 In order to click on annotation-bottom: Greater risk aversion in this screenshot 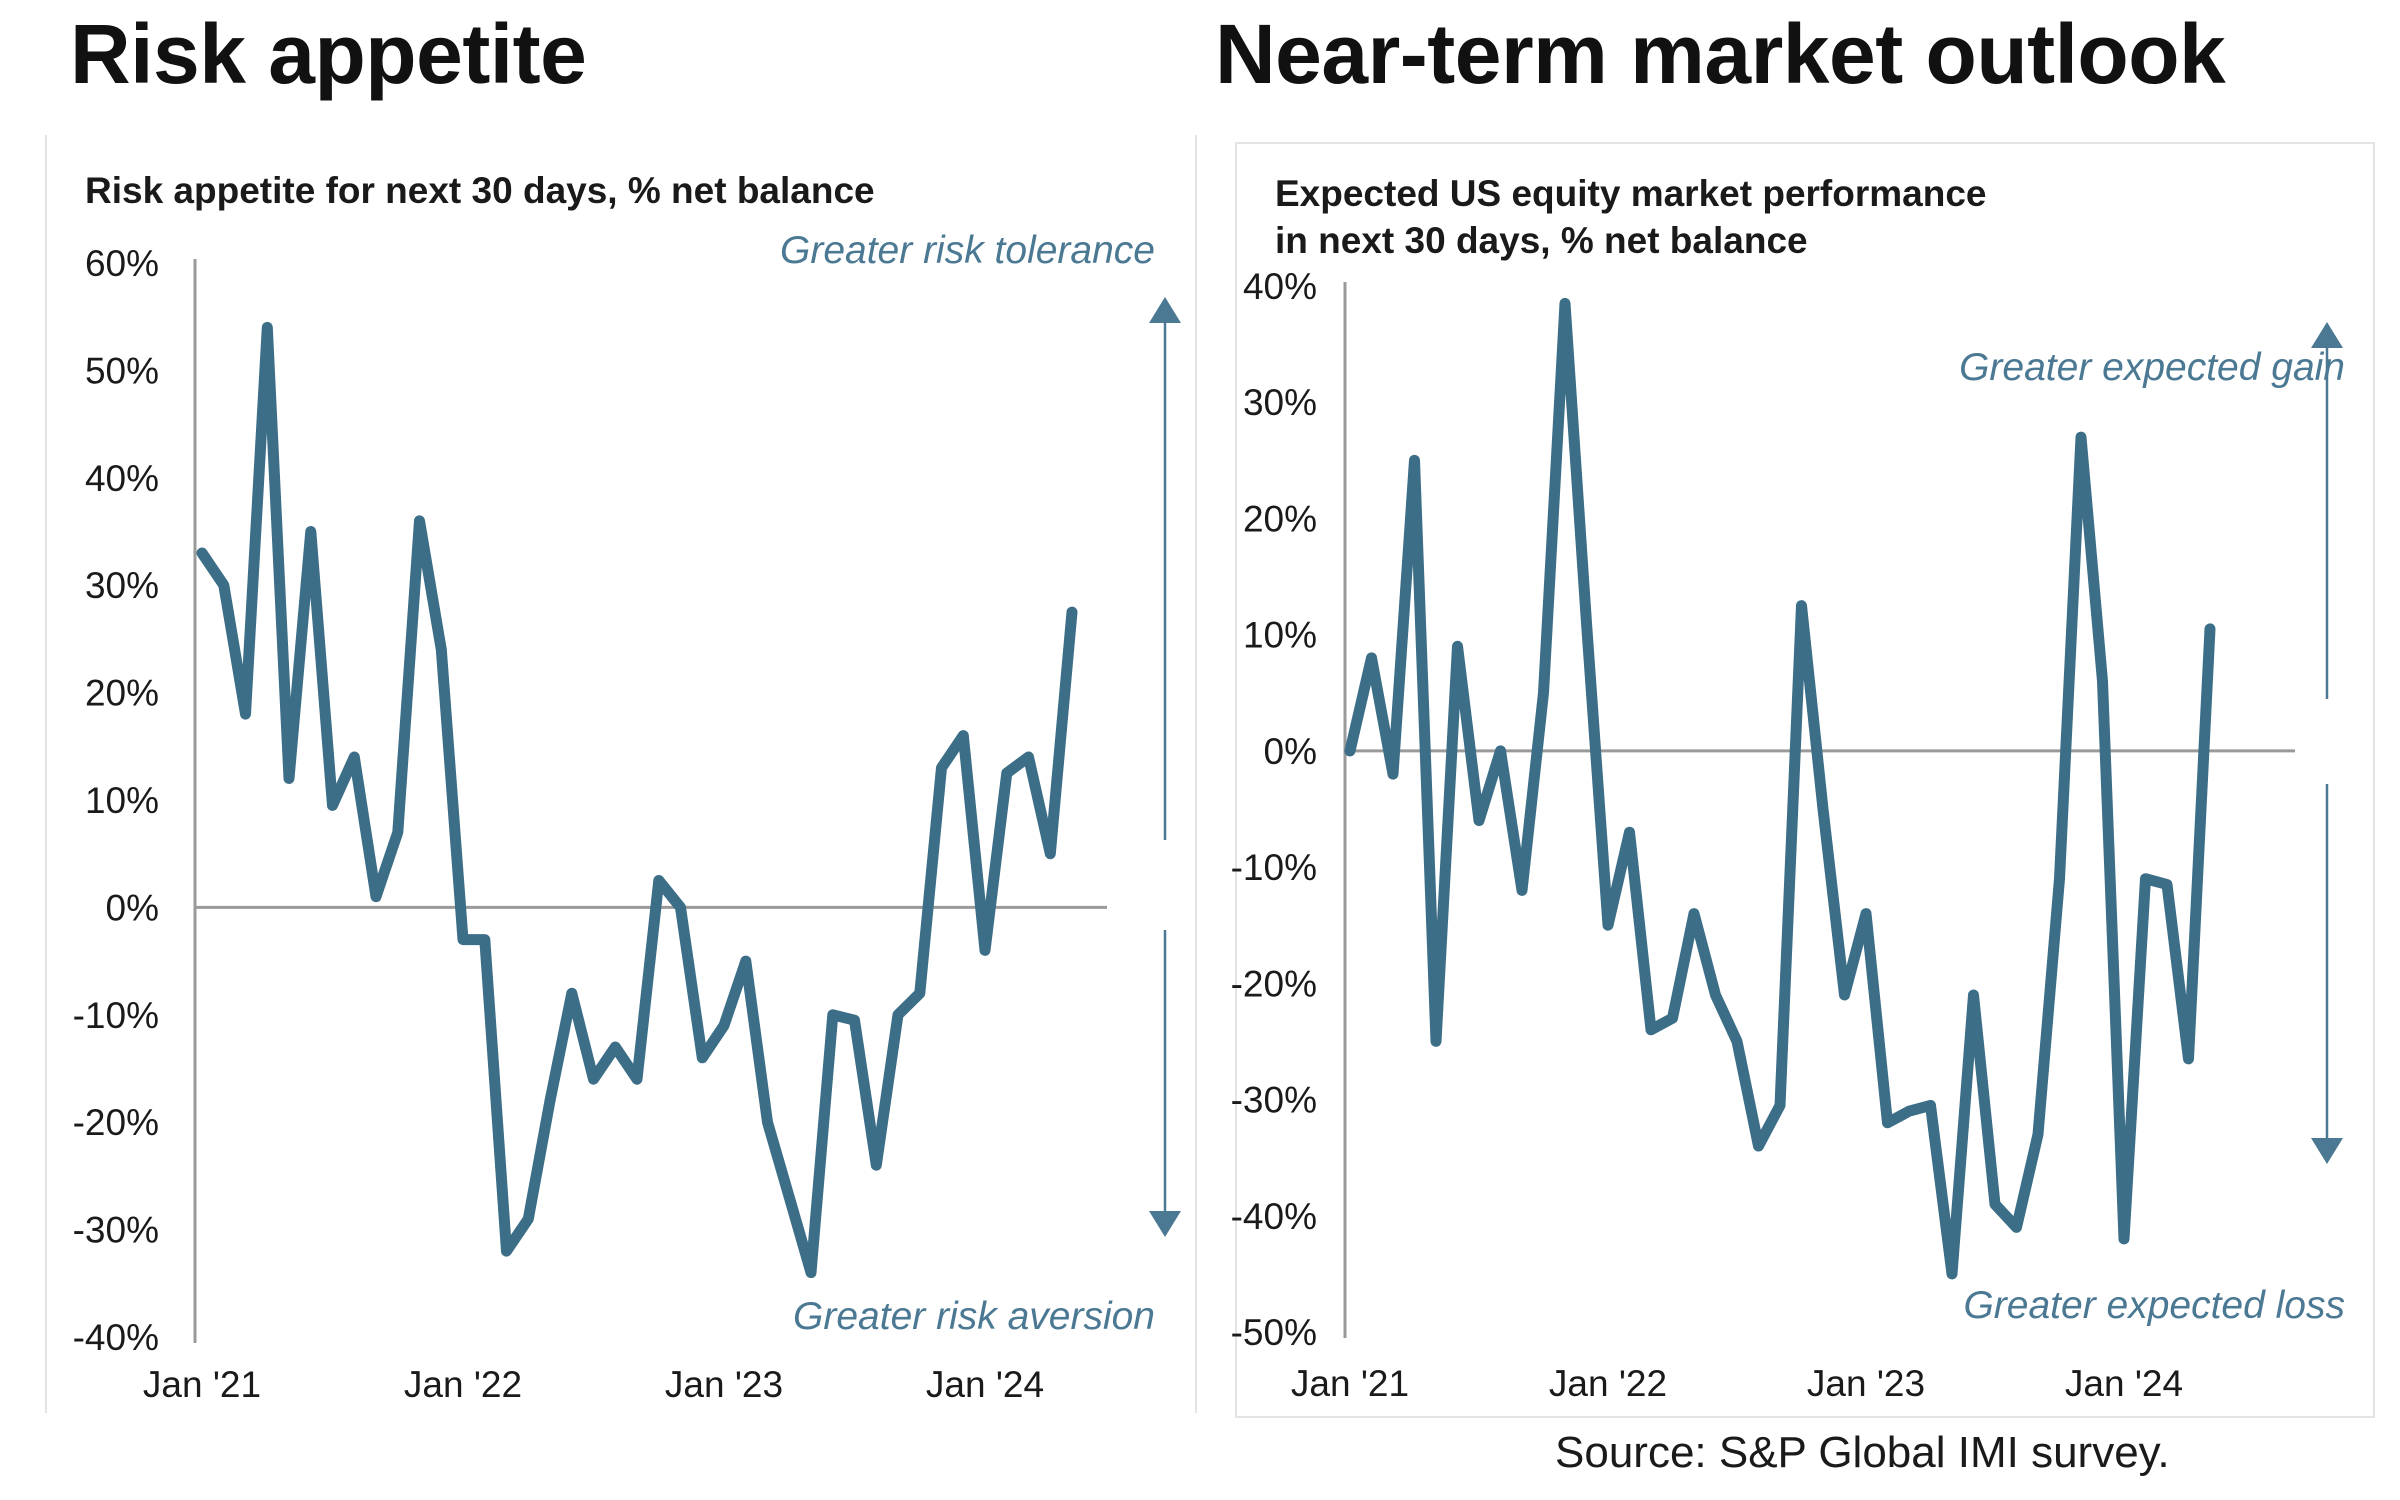, I will do `click(974, 1316)`.